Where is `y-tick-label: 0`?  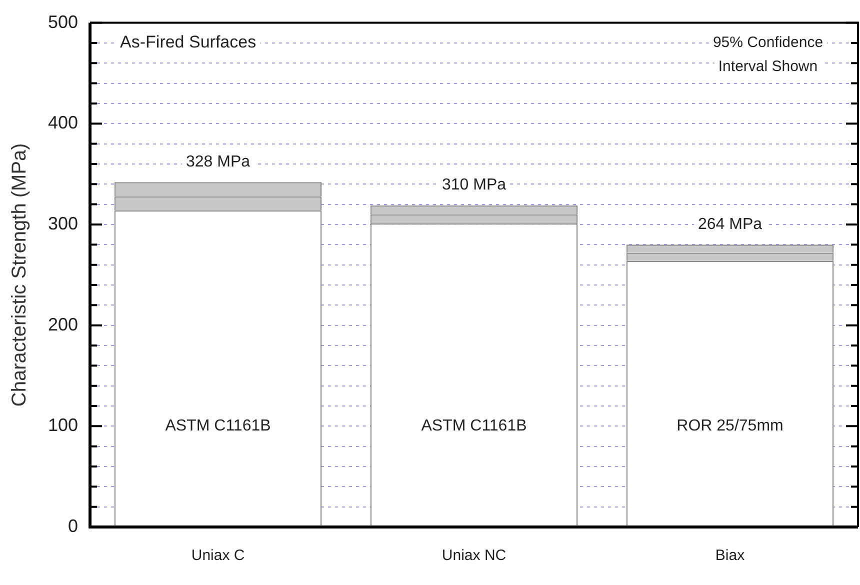
y-tick-label: 0 is located at coordinates (73, 526).